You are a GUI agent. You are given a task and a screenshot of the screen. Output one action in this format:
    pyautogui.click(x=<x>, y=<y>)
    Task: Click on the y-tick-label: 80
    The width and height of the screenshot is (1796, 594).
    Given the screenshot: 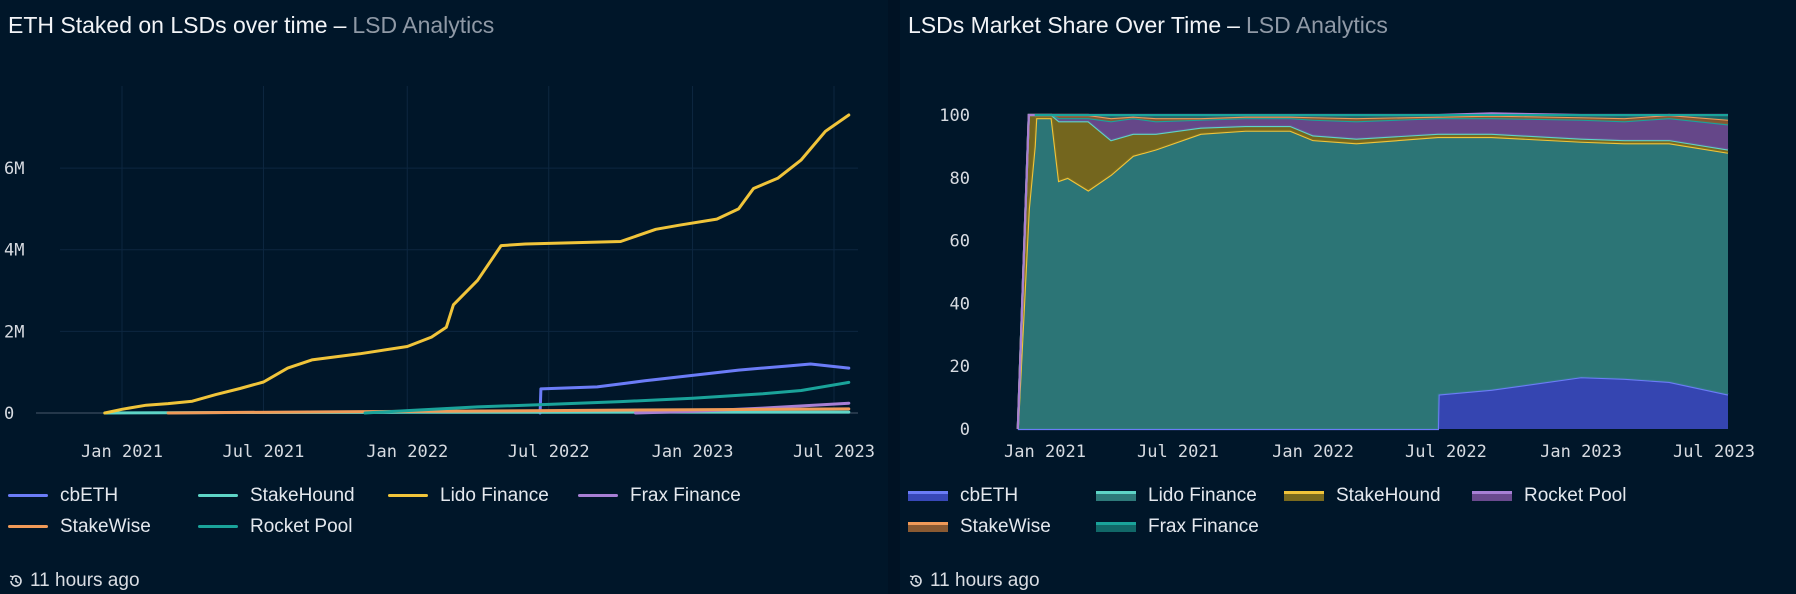 What is the action you would take?
    pyautogui.click(x=960, y=179)
    